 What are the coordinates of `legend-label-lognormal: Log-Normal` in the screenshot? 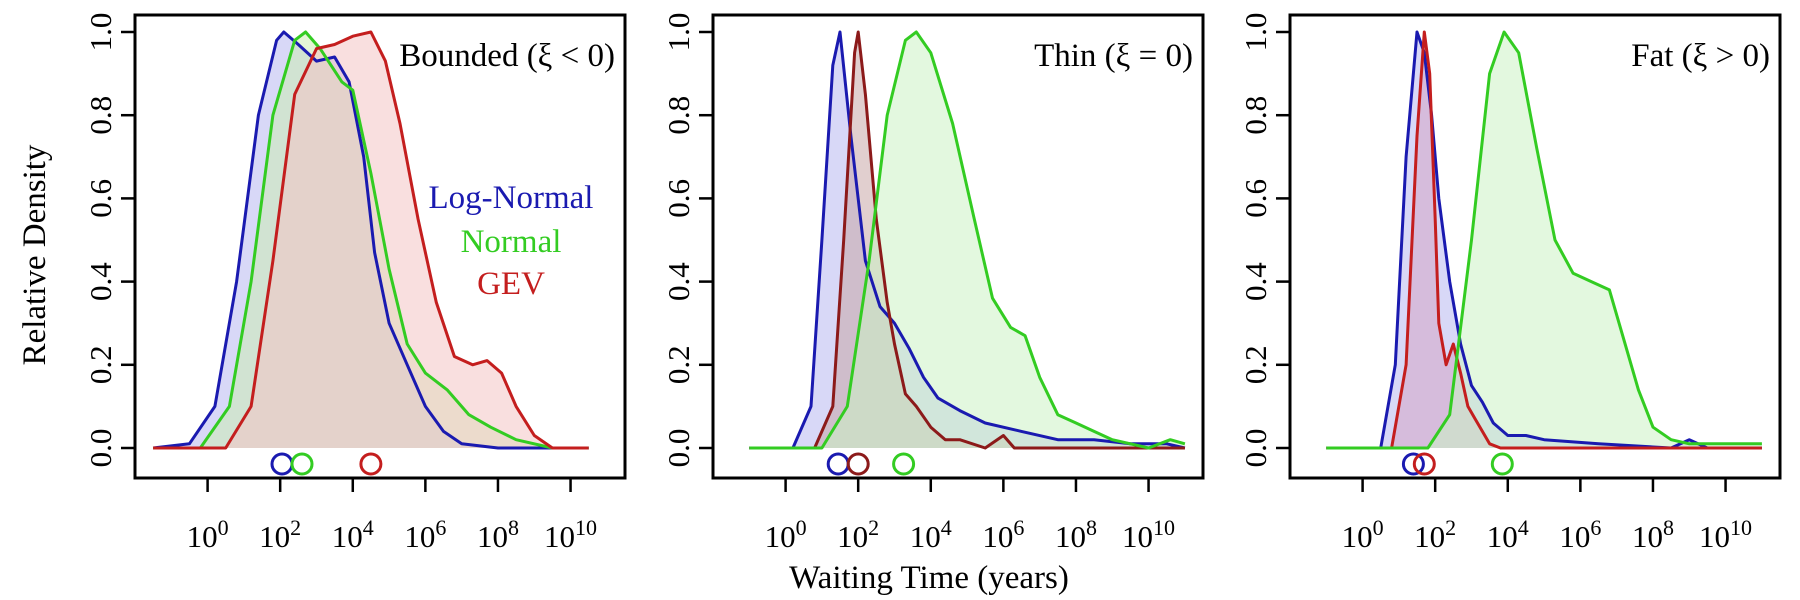 It's located at (511, 198).